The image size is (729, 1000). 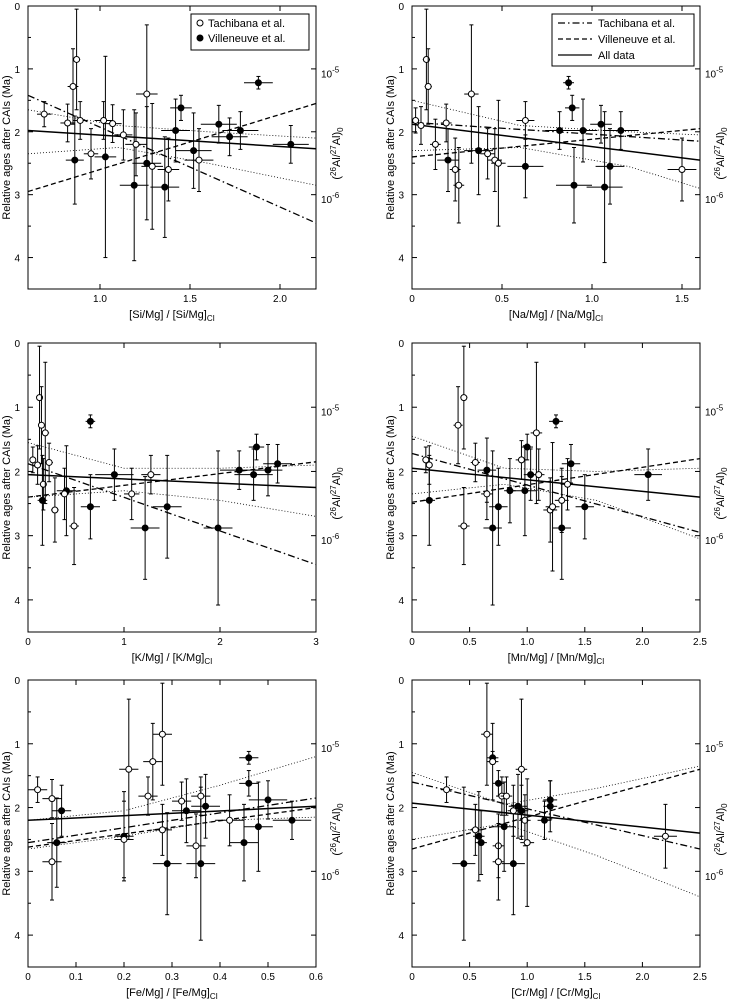 I want to click on x-tick-label: 0.1, so click(x=76, y=977).